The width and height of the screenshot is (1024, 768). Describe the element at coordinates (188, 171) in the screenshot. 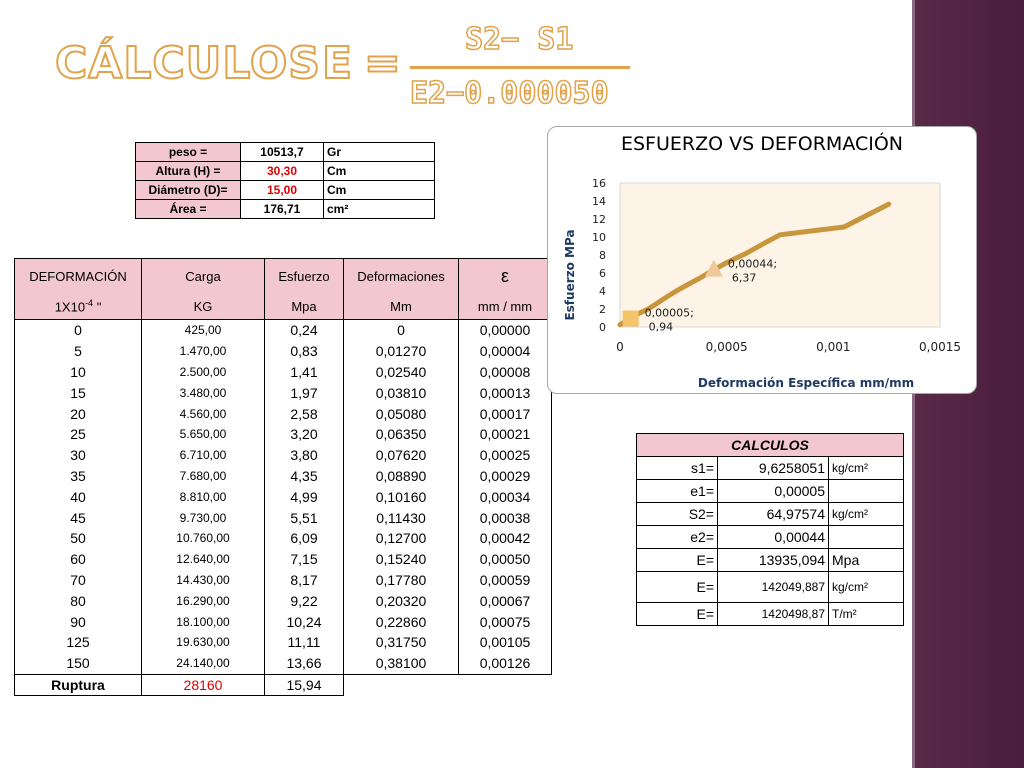

I see `property-label: Altura (H) =` at that location.